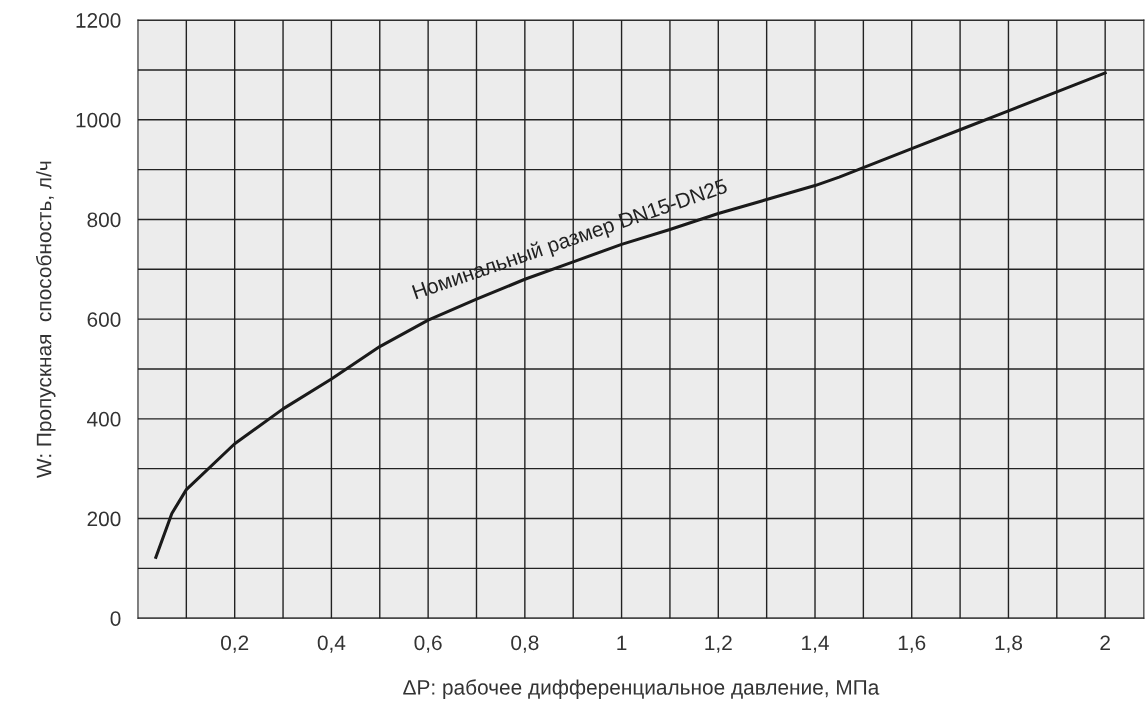 This screenshot has height=718, width=1145. What do you see at coordinates (641, 689) in the screenshot?
I see `x-axis-title: ΔP: рабочее дифференциальное давление, МПа` at bounding box center [641, 689].